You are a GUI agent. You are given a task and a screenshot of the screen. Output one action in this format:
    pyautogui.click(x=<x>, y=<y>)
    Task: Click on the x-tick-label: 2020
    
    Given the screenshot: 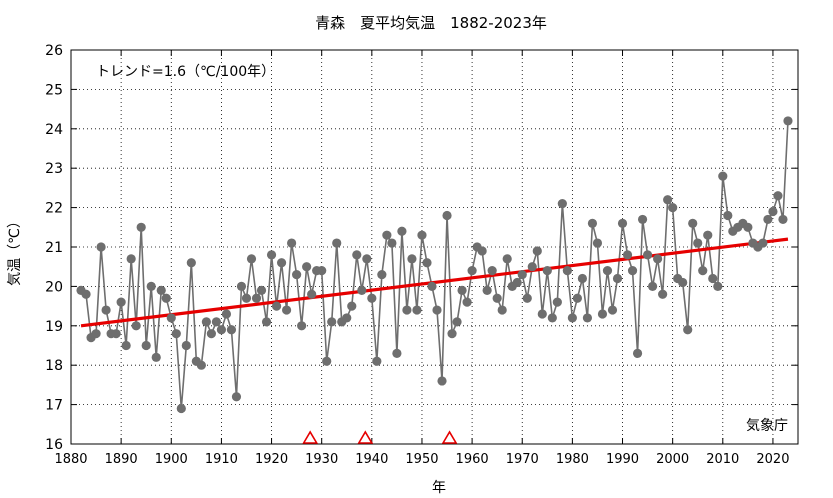 What is the action you would take?
    pyautogui.click(x=772, y=459)
    